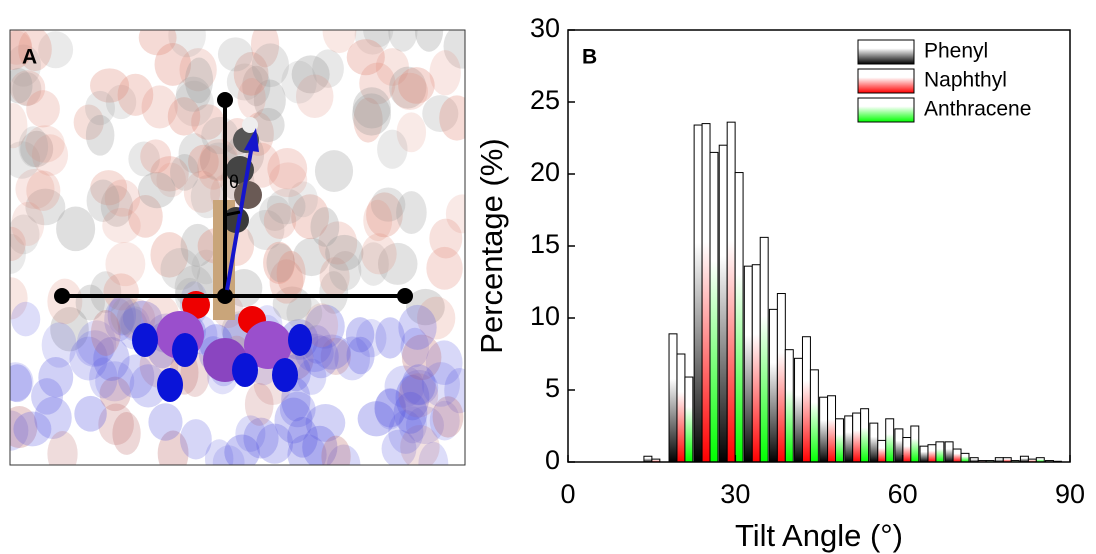 This screenshot has width=1096, height=554. I want to click on panel-label: B, so click(589, 57).